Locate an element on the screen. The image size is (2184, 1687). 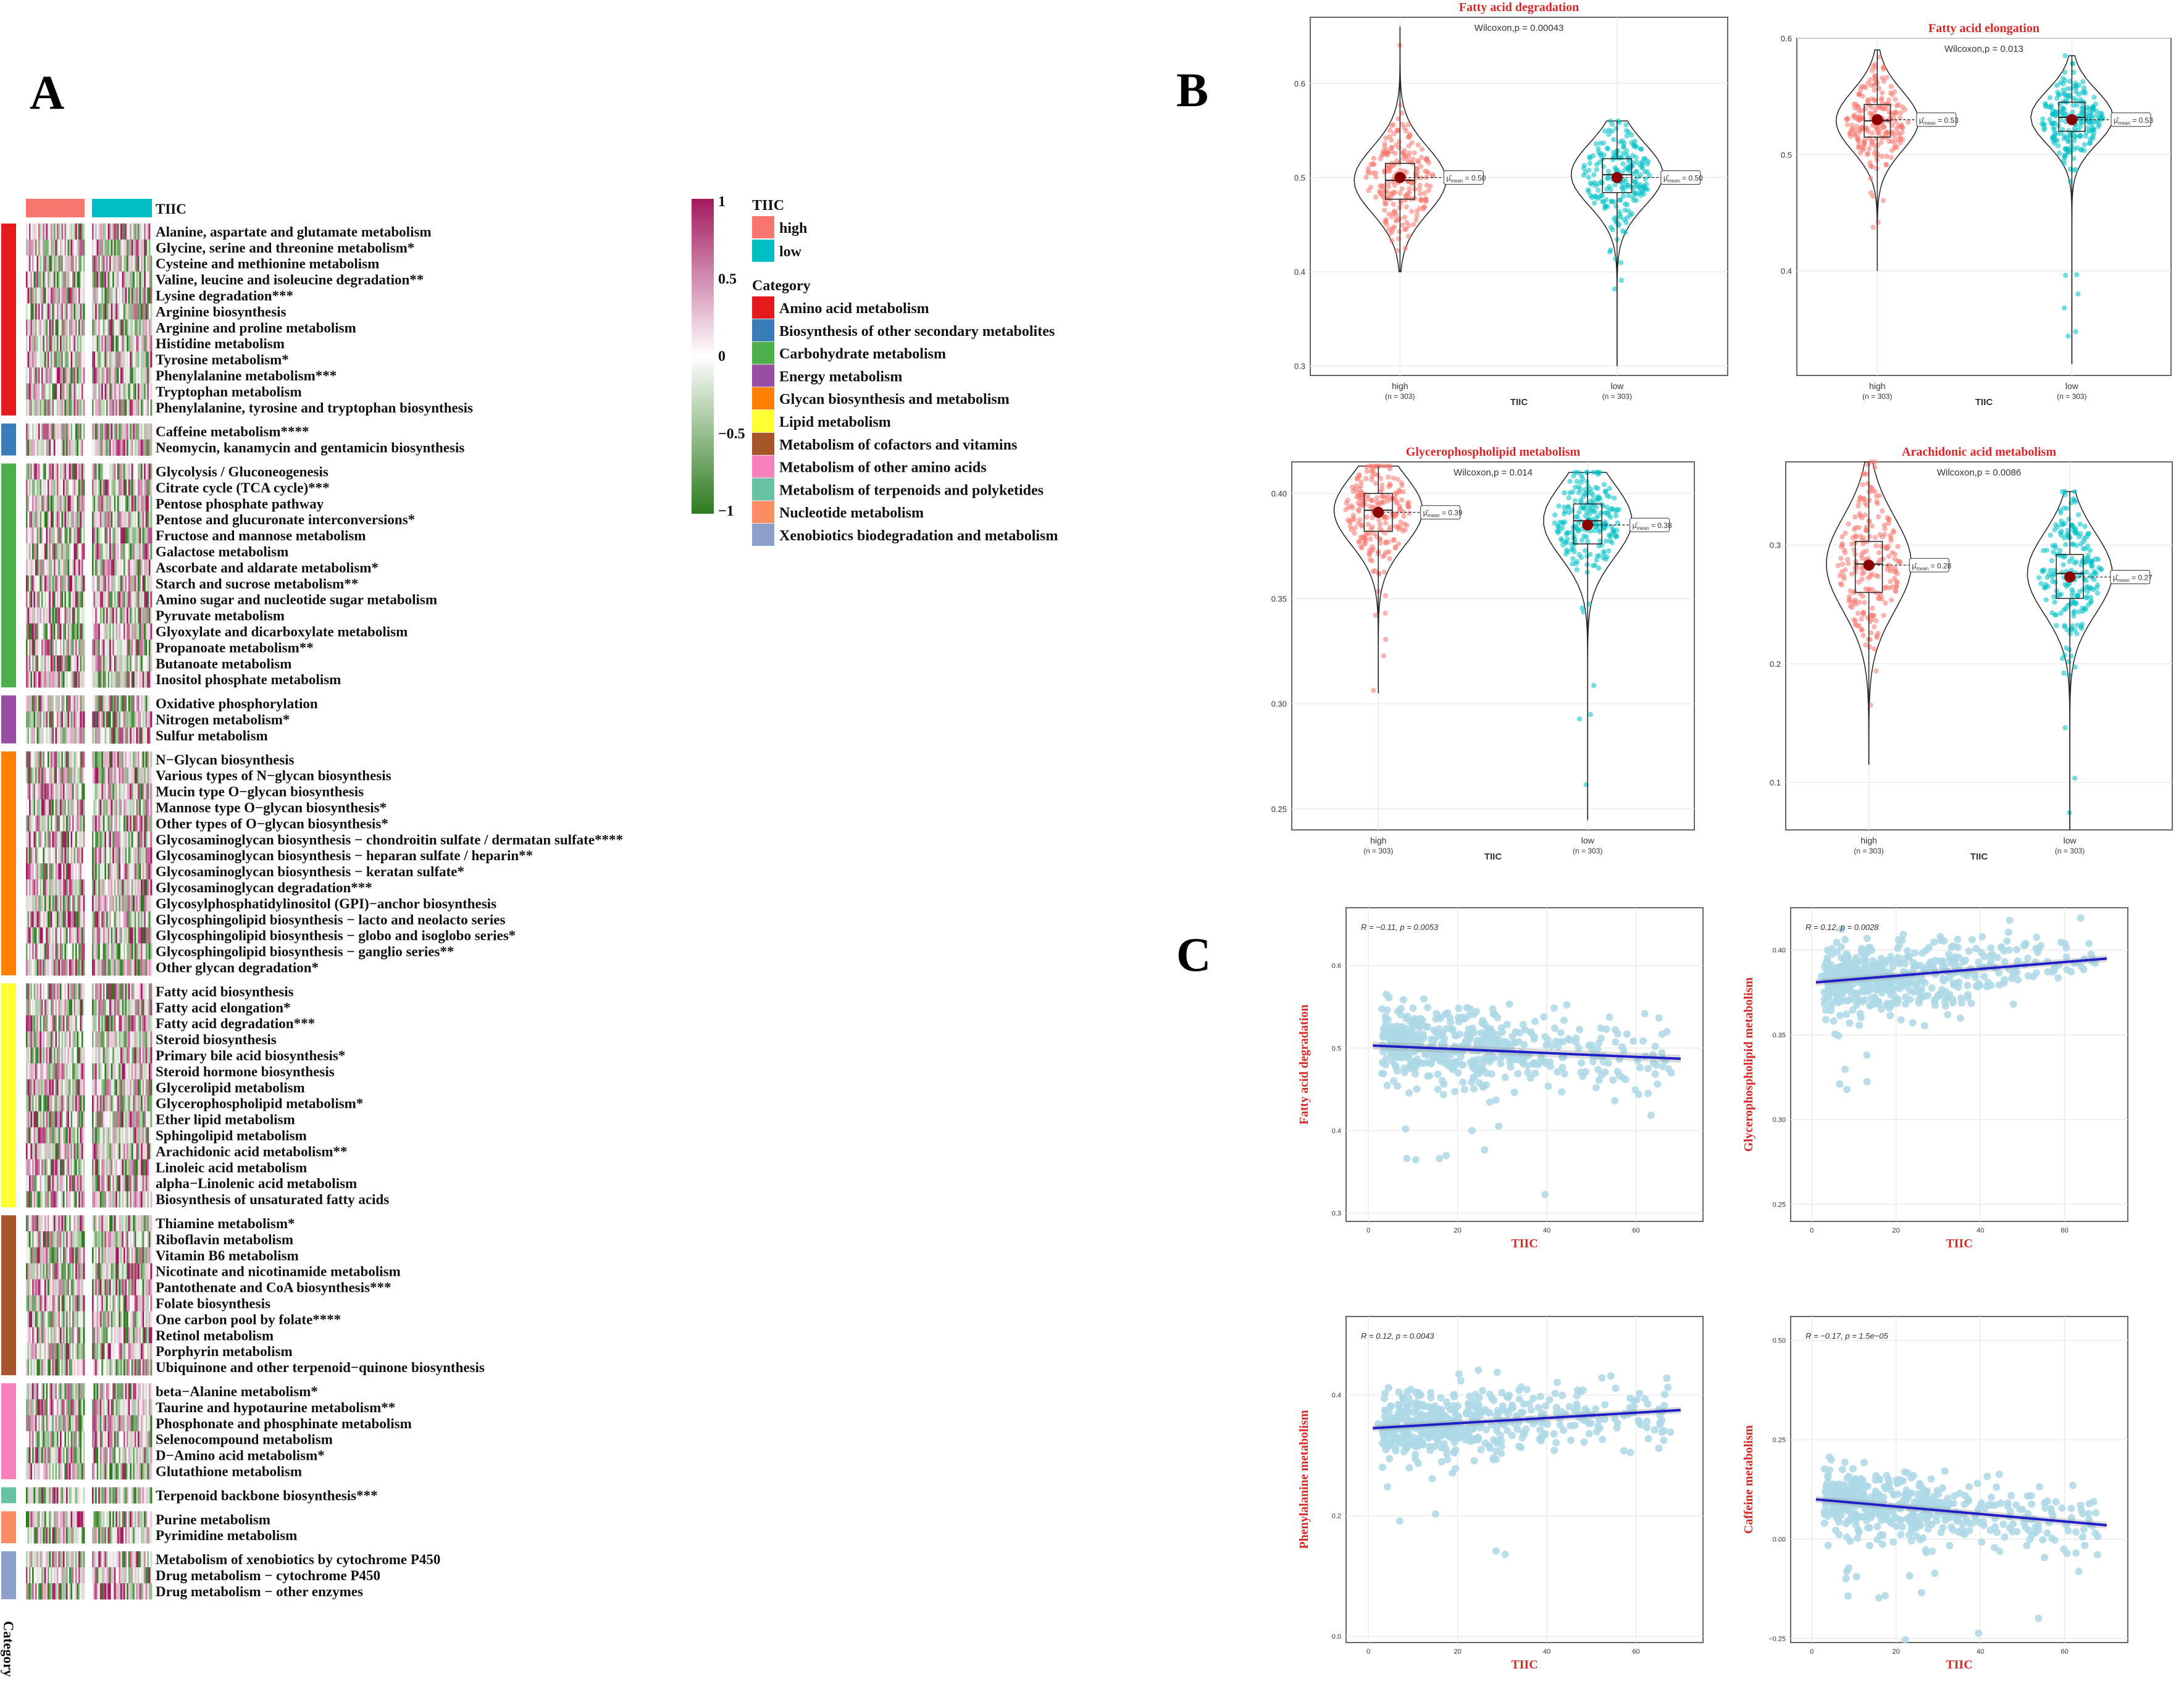
row-label: Other glycan degradation* is located at coordinates (237, 968).